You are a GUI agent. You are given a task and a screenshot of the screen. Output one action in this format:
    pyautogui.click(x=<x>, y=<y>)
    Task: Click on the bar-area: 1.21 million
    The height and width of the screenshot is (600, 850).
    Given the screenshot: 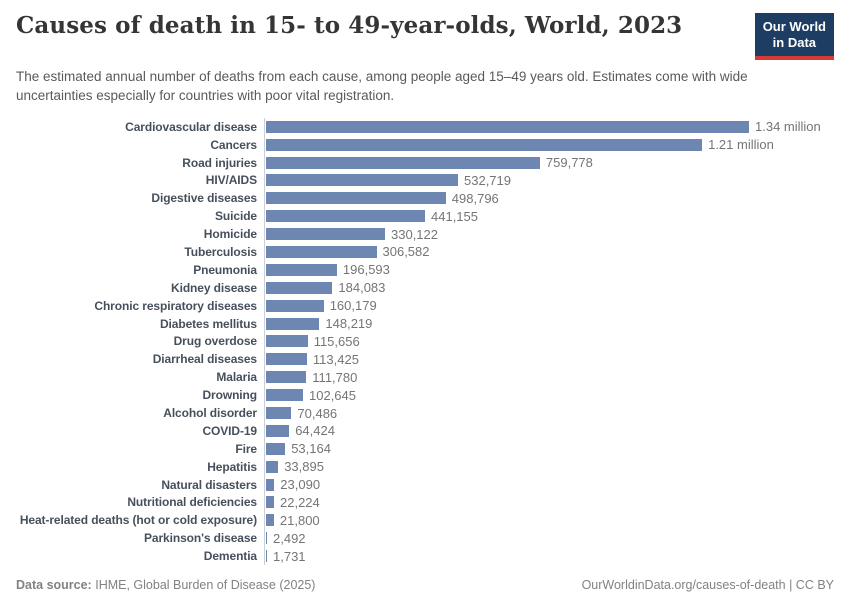 What is the action you would take?
    pyautogui.click(x=557, y=144)
    